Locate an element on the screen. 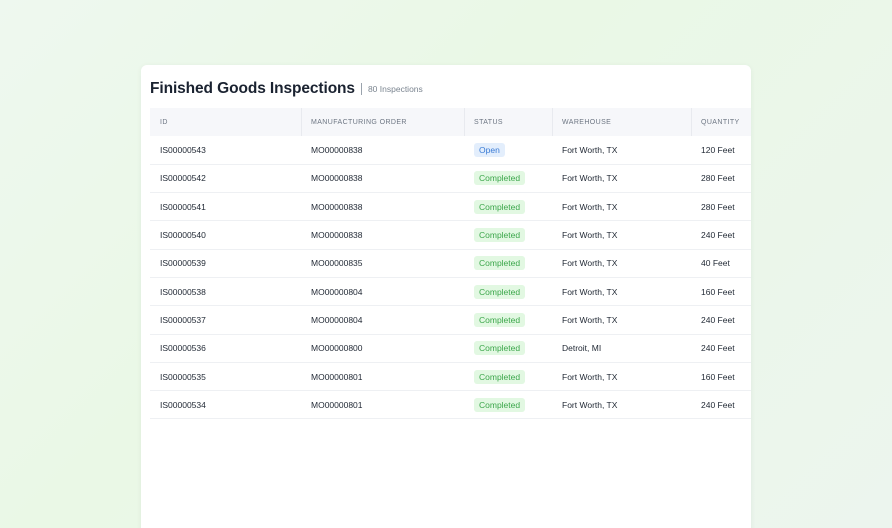 The width and height of the screenshot is (892, 528). cell-id: IS00000534 is located at coordinates (225, 405).